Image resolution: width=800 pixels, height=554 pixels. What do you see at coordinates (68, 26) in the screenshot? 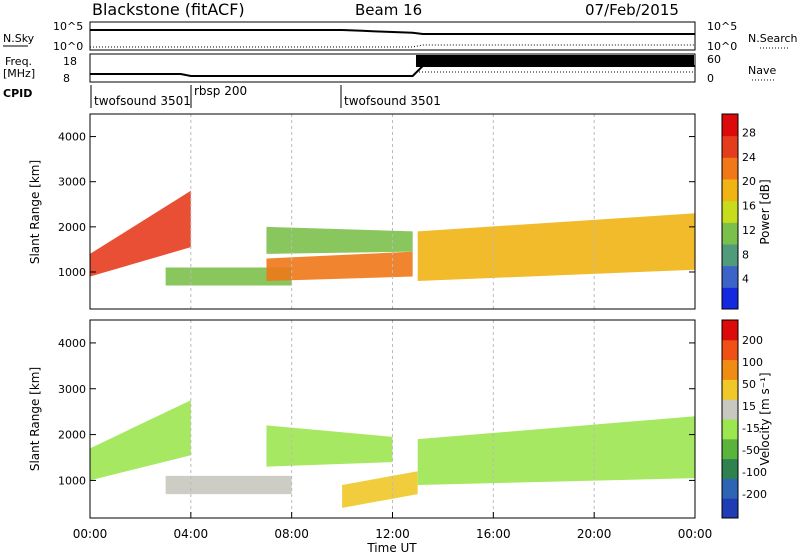
I see `nsky-tick-top: 10^5` at bounding box center [68, 26].